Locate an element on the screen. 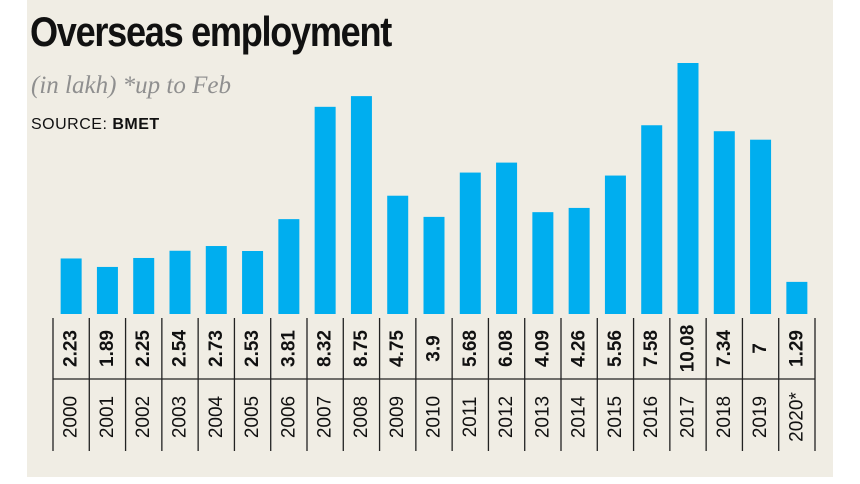 This screenshot has width=860, height=484. x-tick-label: 2003 is located at coordinates (180, 417).